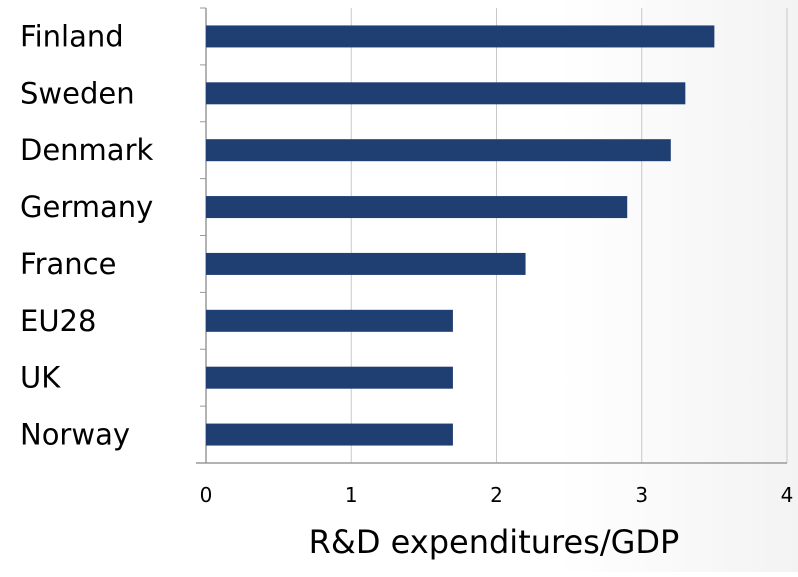  I want to click on category-label: Norway, so click(75, 435).